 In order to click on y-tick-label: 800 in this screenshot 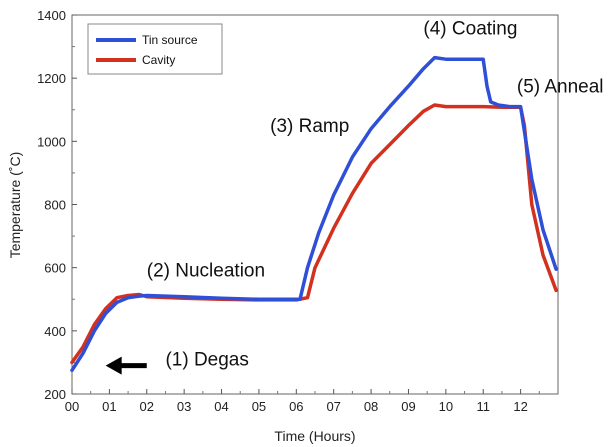, I will do `click(55, 205)`.